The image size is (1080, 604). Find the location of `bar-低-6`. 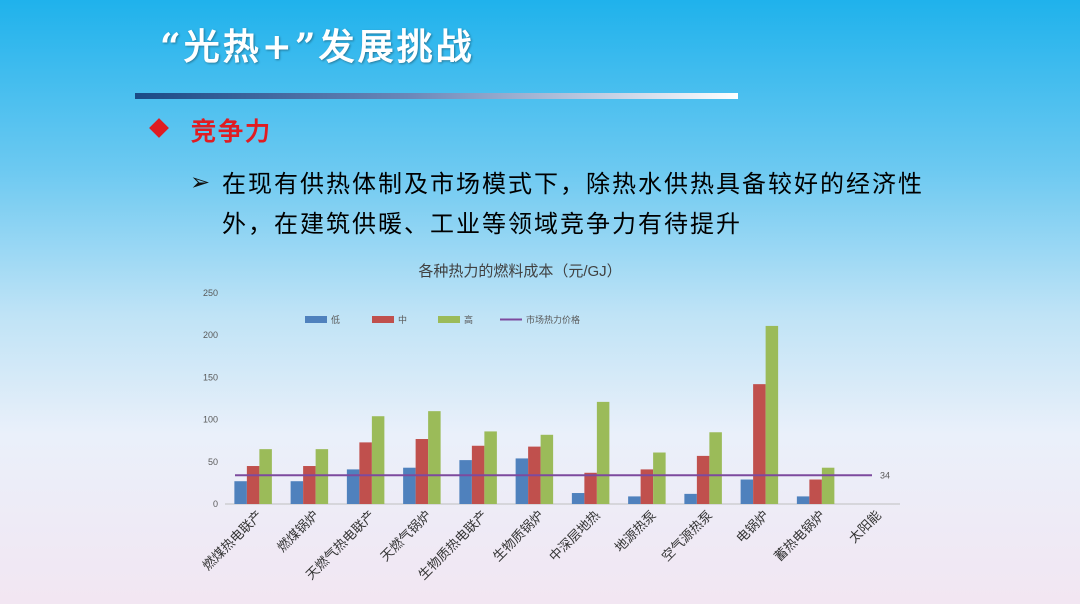

bar-低-6 is located at coordinates (578, 498).